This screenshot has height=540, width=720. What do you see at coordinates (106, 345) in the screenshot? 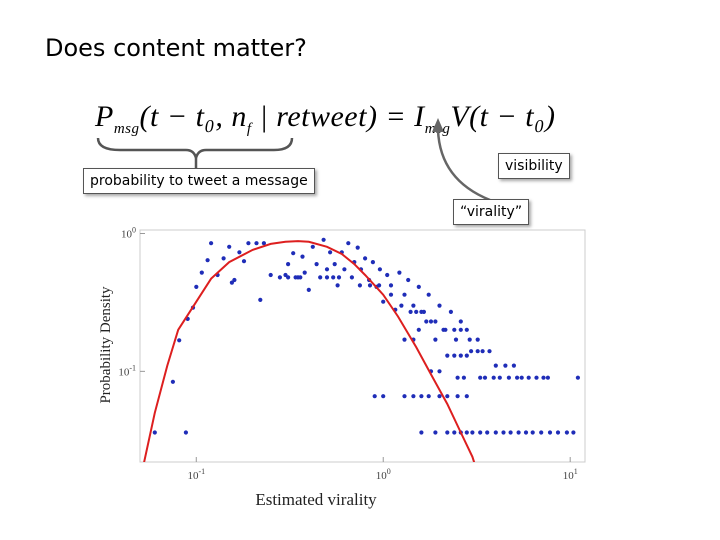
I see `y-axis-label: Probability Density` at bounding box center [106, 345].